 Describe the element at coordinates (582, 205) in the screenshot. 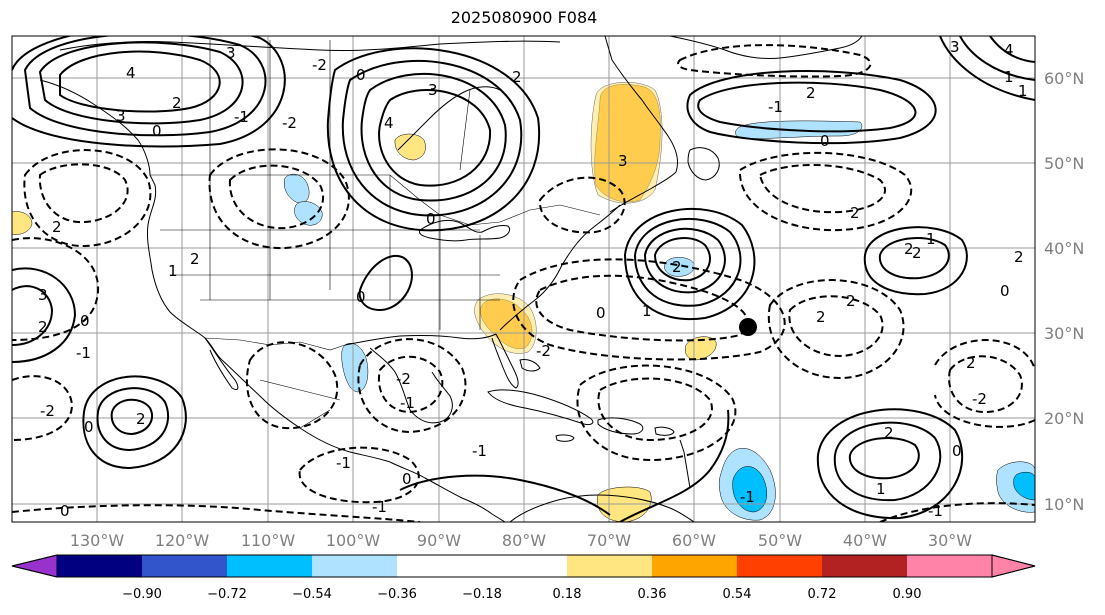

I see `contour-neg-east-coast` at that location.